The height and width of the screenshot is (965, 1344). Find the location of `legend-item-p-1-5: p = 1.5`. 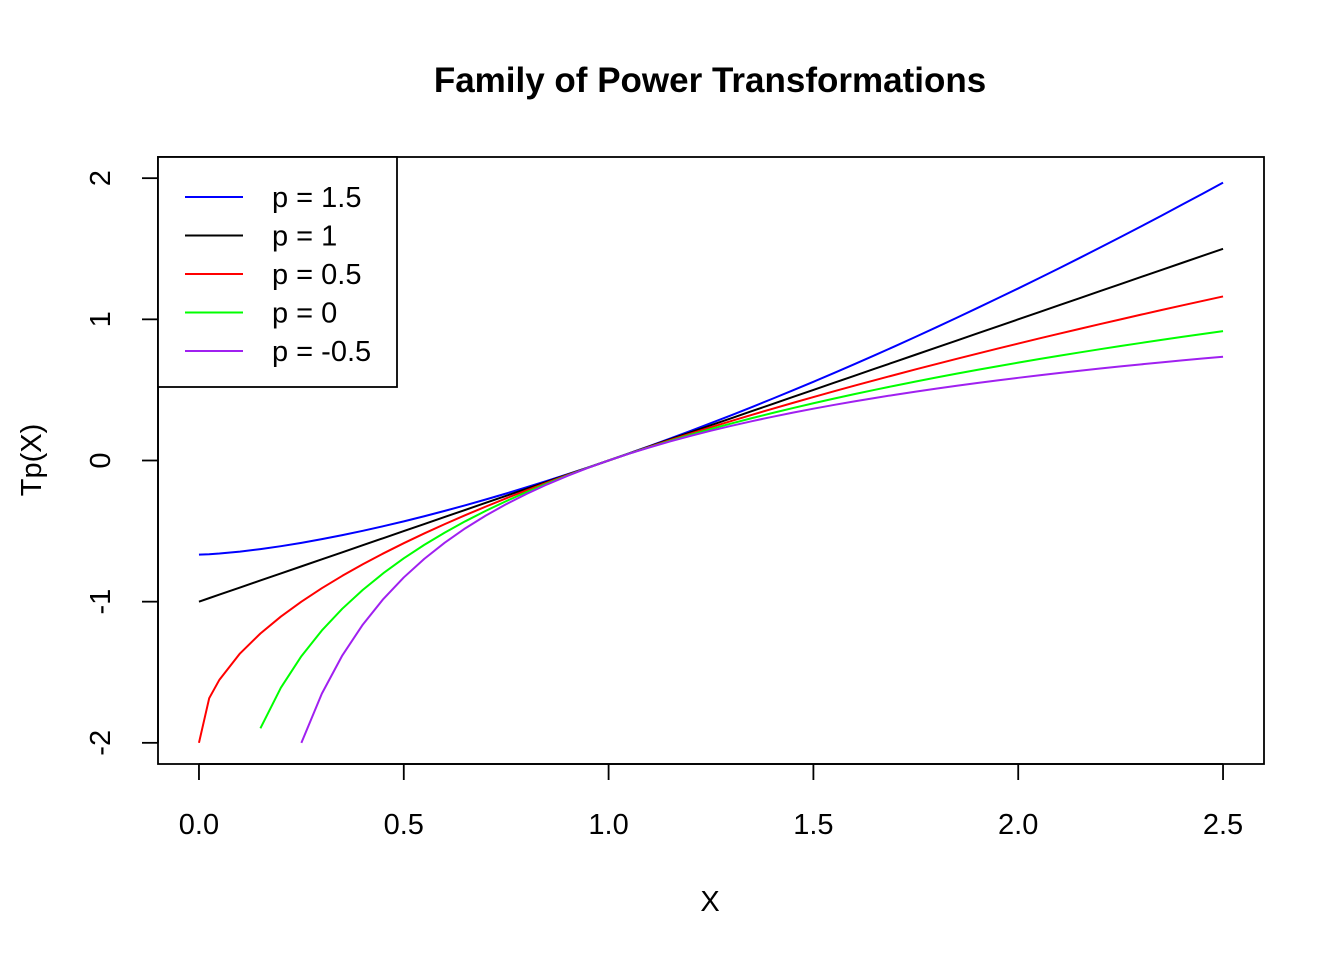

legend-item-p-1-5: p = 1.5 is located at coordinates (273, 198).